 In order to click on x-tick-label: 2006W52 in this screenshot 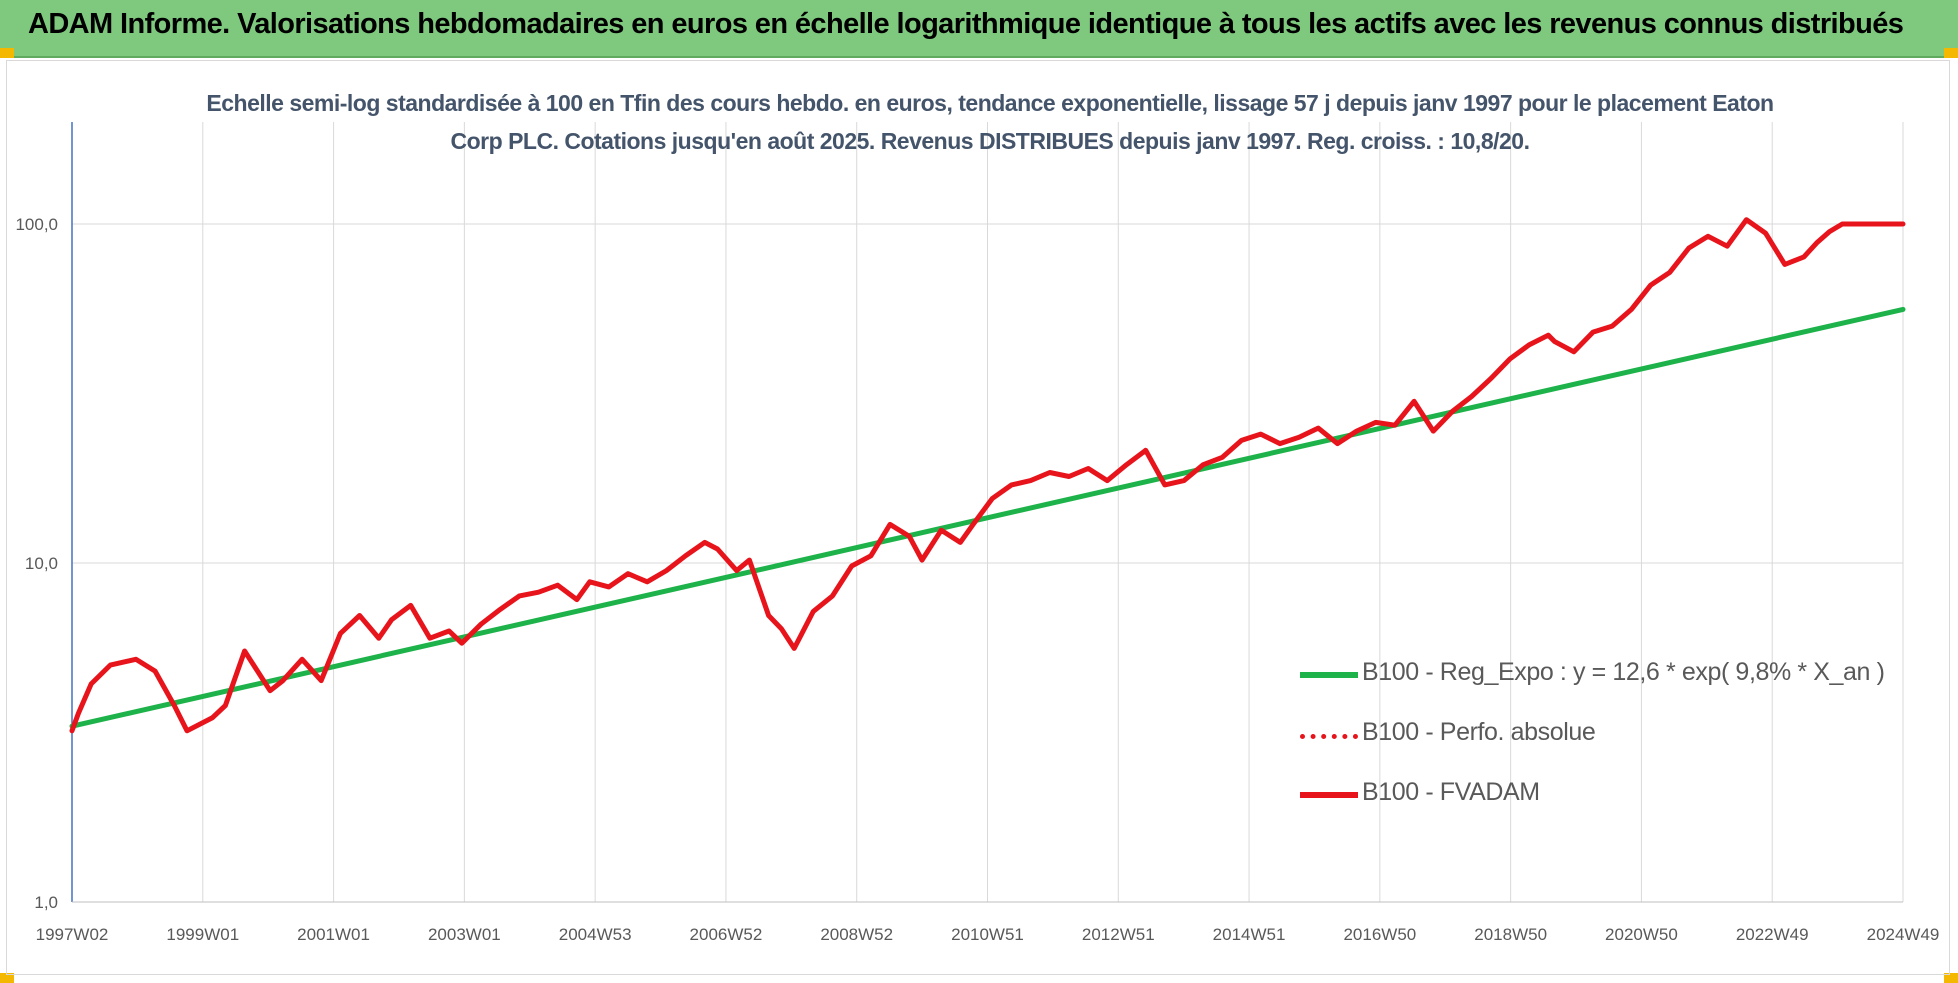, I will do `click(726, 934)`.